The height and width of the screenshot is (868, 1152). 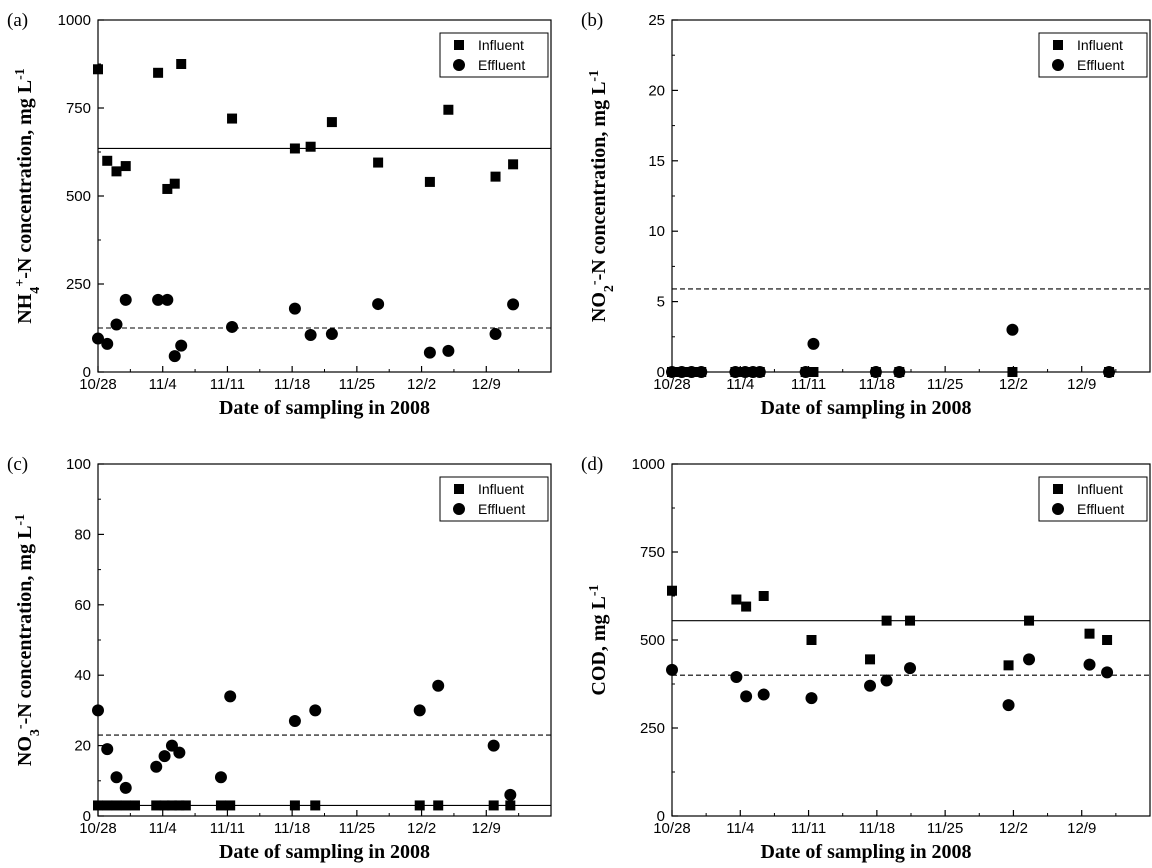 What do you see at coordinates (82, 605) in the screenshot?
I see `y-tick-label: 60` at bounding box center [82, 605].